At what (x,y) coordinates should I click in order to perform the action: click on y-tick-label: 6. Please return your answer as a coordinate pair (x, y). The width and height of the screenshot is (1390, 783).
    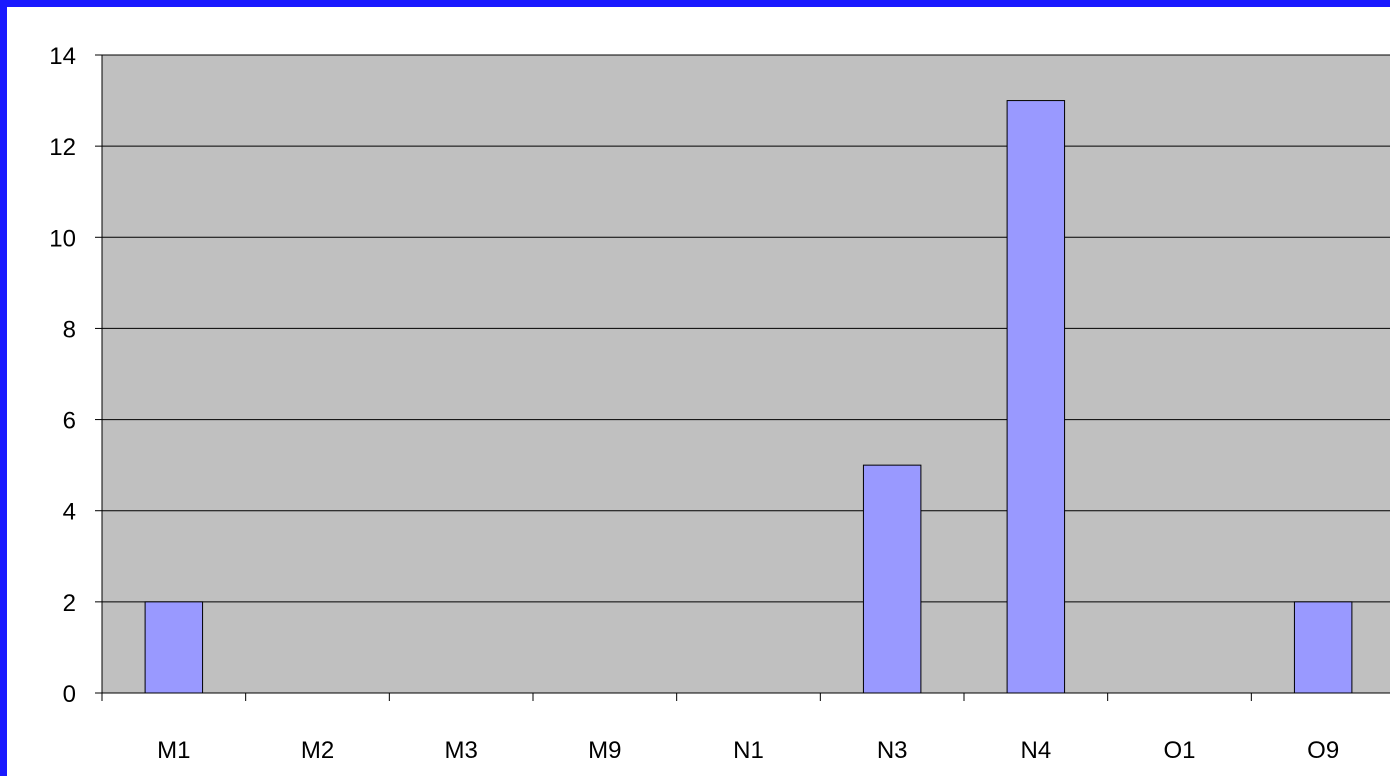
    Looking at the image, I should click on (69, 421).